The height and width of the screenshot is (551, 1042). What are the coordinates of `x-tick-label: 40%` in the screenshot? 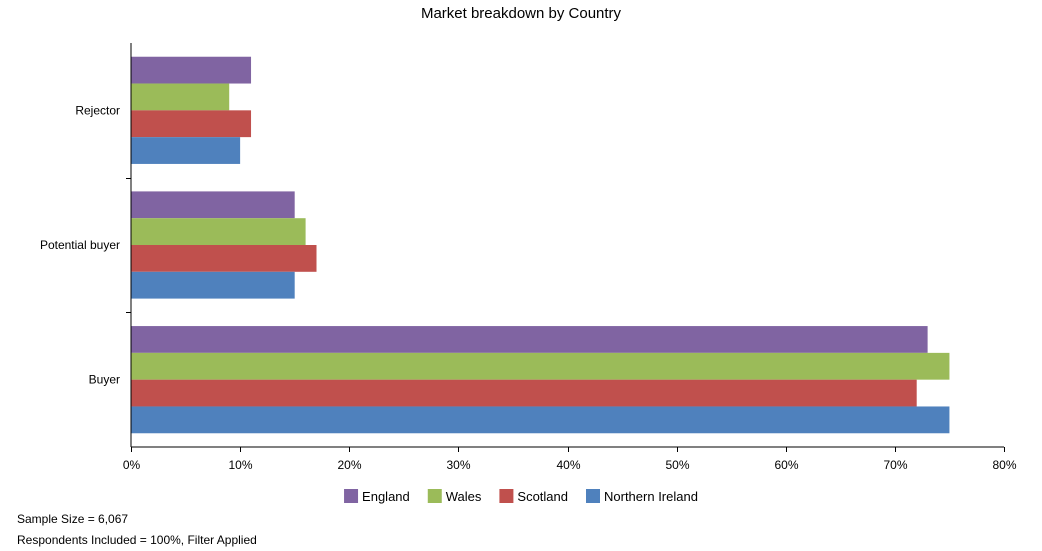 It's located at (568, 465).